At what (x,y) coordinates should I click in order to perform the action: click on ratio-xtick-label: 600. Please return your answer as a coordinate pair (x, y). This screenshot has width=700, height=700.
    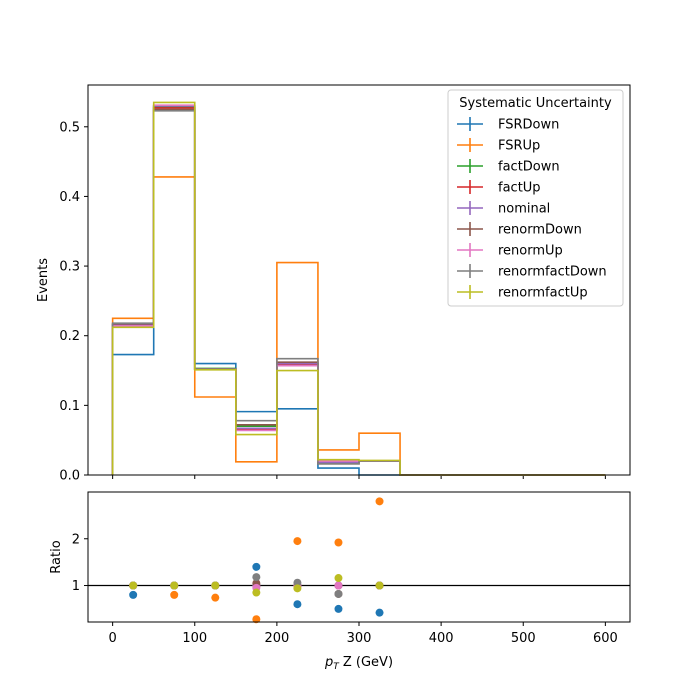
    Looking at the image, I should click on (605, 638).